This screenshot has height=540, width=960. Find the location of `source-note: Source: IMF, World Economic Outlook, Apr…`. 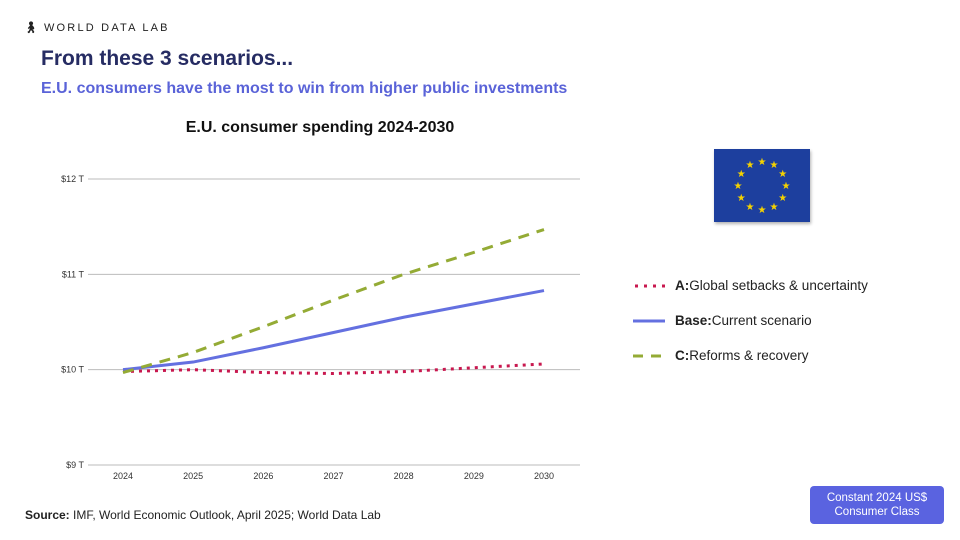

source-note: Source: IMF, World Economic Outlook, Apr… is located at coordinates (203, 515).